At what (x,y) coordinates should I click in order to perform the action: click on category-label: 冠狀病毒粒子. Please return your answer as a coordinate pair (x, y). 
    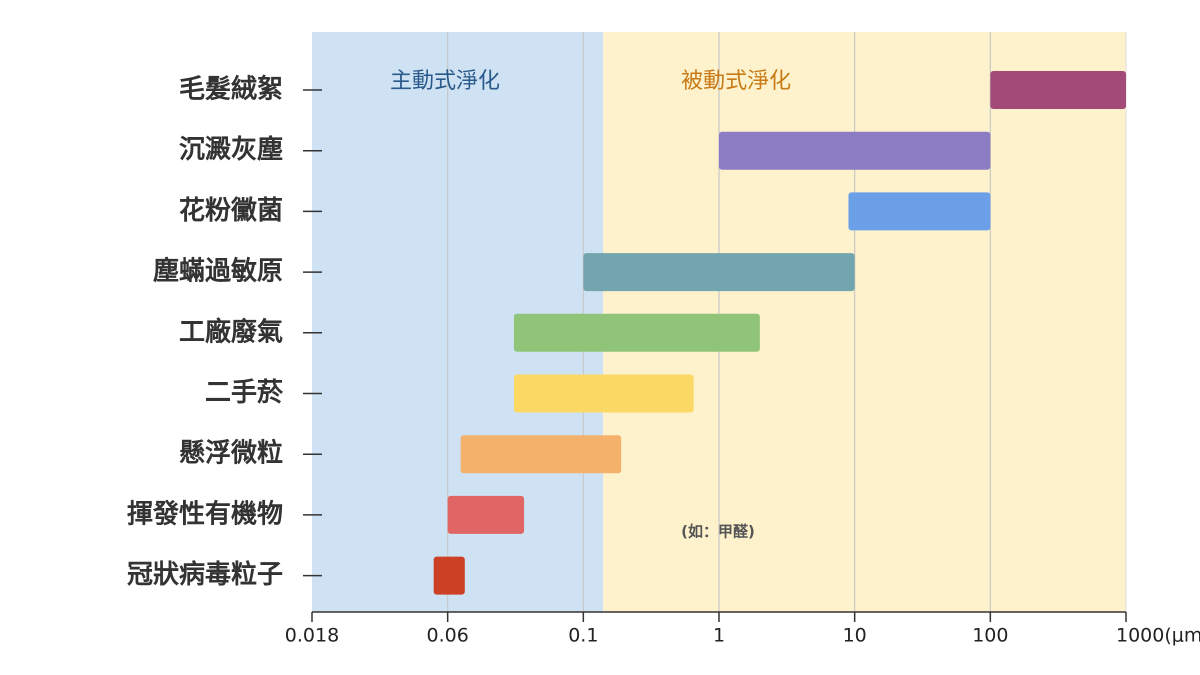
    Looking at the image, I should click on (205, 574).